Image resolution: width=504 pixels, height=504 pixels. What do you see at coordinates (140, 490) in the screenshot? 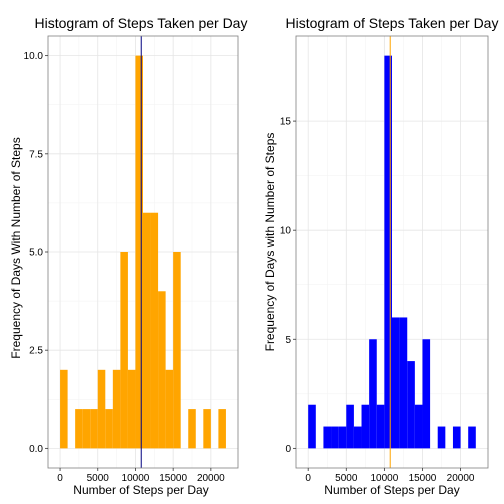
I see `left-x-axis-title: Number of Steps per Day` at bounding box center [140, 490].